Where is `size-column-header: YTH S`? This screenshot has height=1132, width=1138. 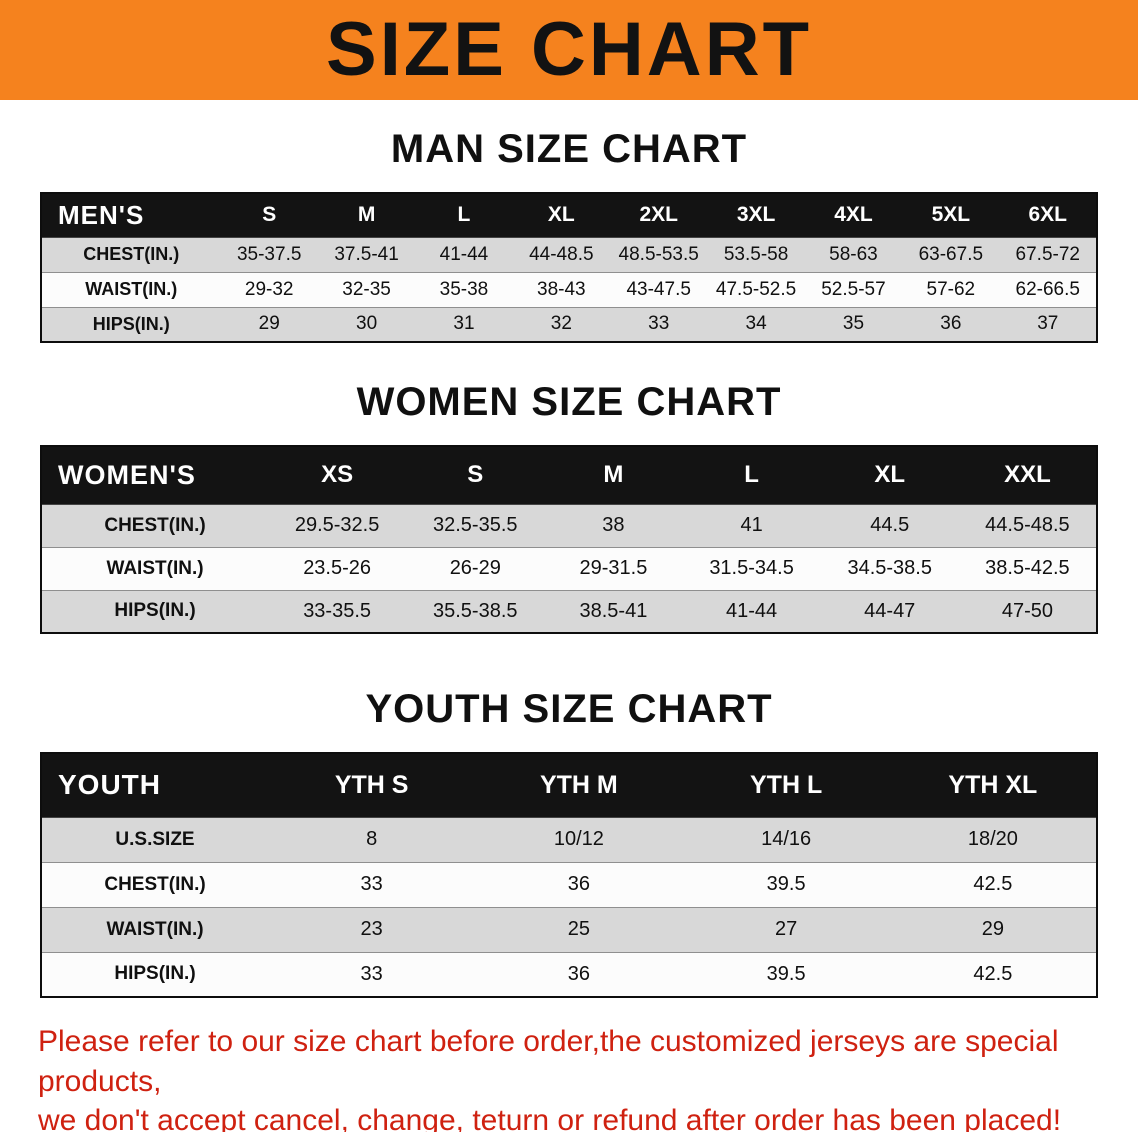
size-column-header: YTH S is located at coordinates (372, 785).